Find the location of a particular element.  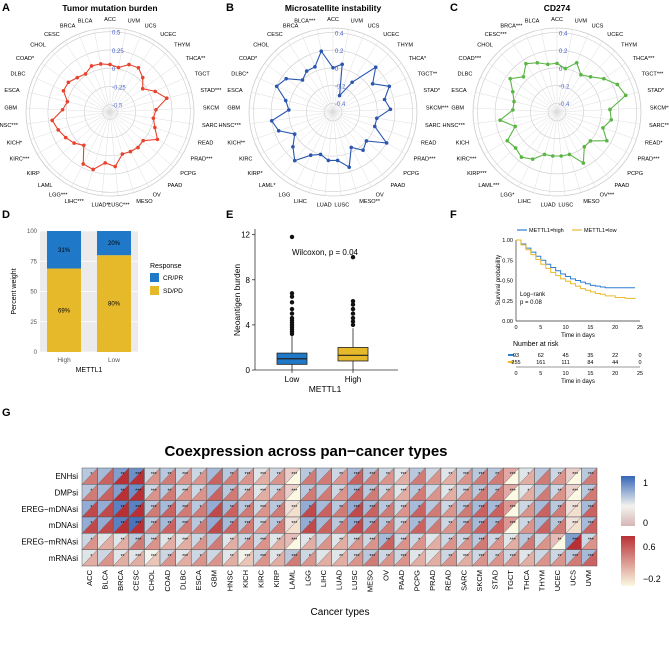

radar-axis-label: KICH** is located at coordinates (236, 143).